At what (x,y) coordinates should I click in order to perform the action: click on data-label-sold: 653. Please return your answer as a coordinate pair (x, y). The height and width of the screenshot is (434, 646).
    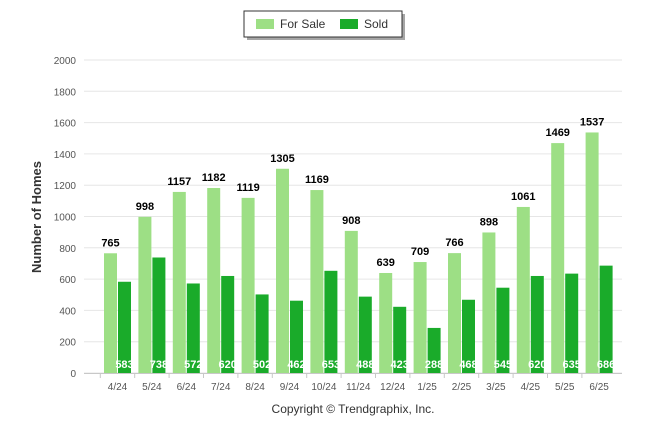
    Looking at the image, I should click on (331, 365).